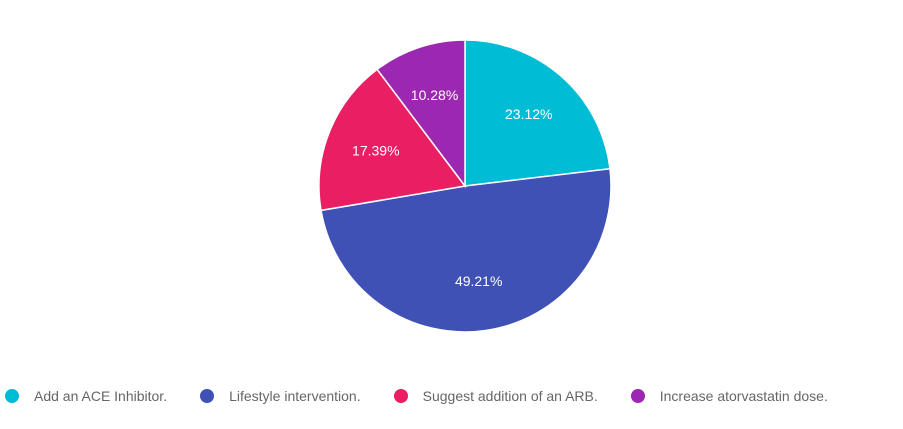  What do you see at coordinates (743, 396) in the screenshot?
I see `legend-label: Increase atorvastatin dose.` at bounding box center [743, 396].